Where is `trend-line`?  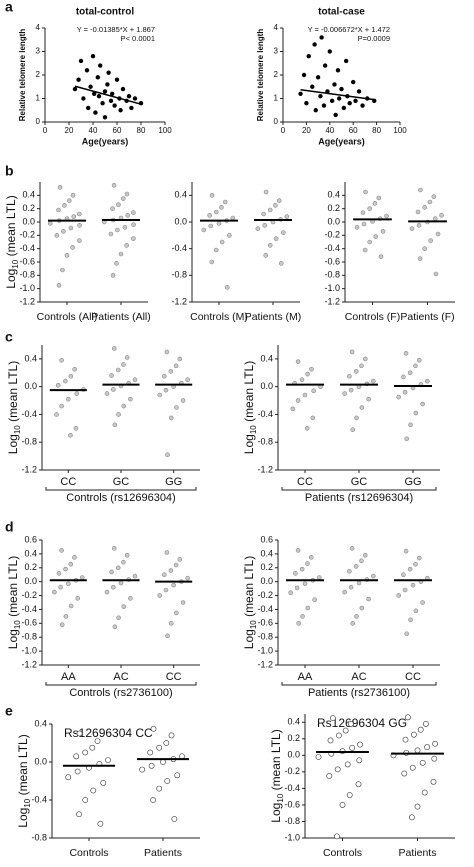 trend-line is located at coordinates (108, 95).